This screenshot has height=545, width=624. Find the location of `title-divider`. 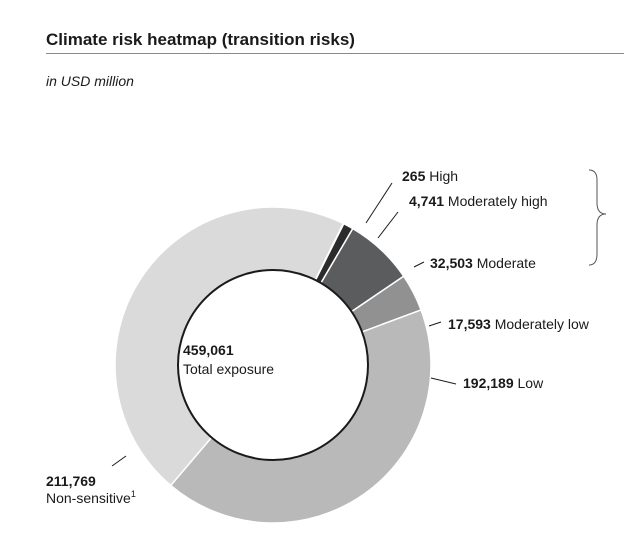

title-divider is located at coordinates (335, 53).